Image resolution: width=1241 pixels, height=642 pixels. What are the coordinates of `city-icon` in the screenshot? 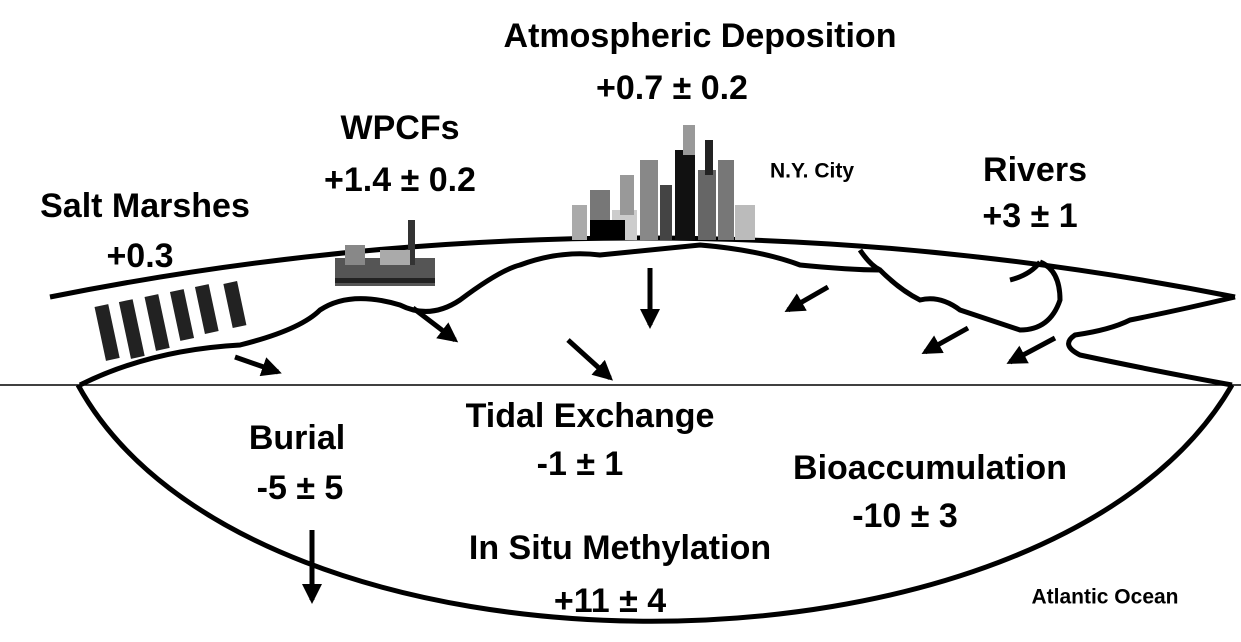 It's located at (663, 182).